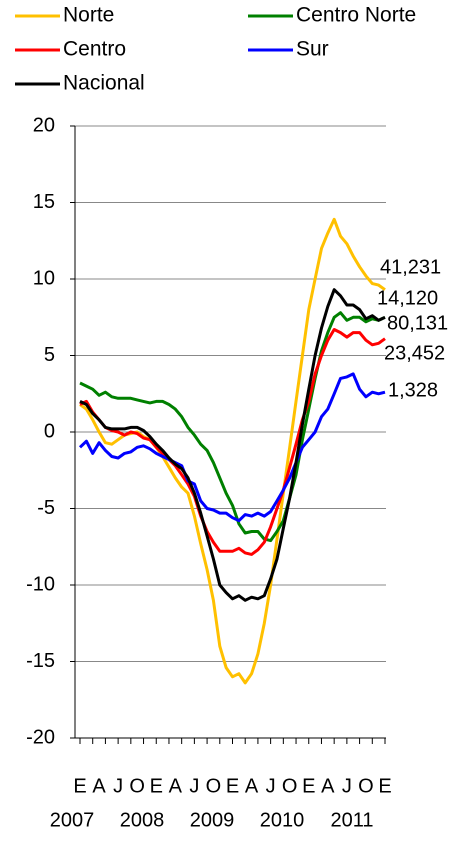  What do you see at coordinates (410, 267) in the screenshot?
I see `end-annotation: 41,231` at bounding box center [410, 267].